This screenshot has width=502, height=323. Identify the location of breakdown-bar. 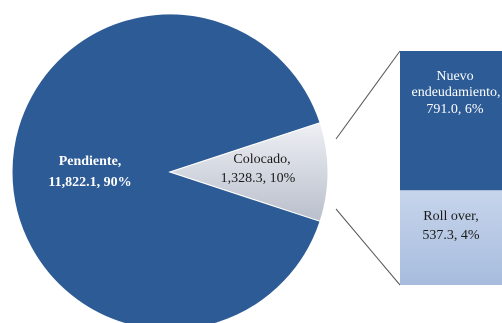
(451, 168).